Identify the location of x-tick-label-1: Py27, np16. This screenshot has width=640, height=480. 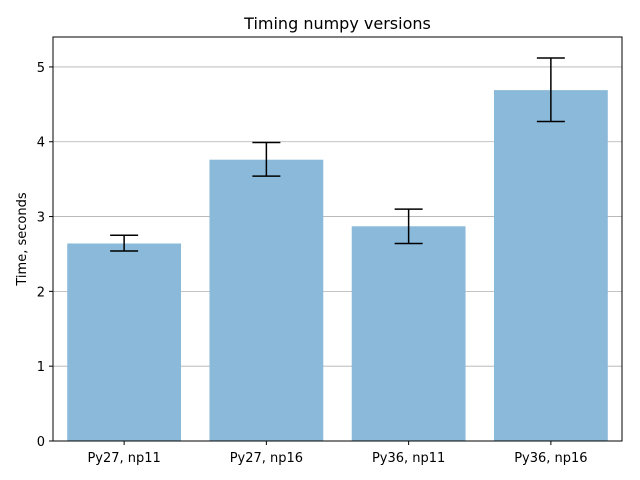
(266, 458).